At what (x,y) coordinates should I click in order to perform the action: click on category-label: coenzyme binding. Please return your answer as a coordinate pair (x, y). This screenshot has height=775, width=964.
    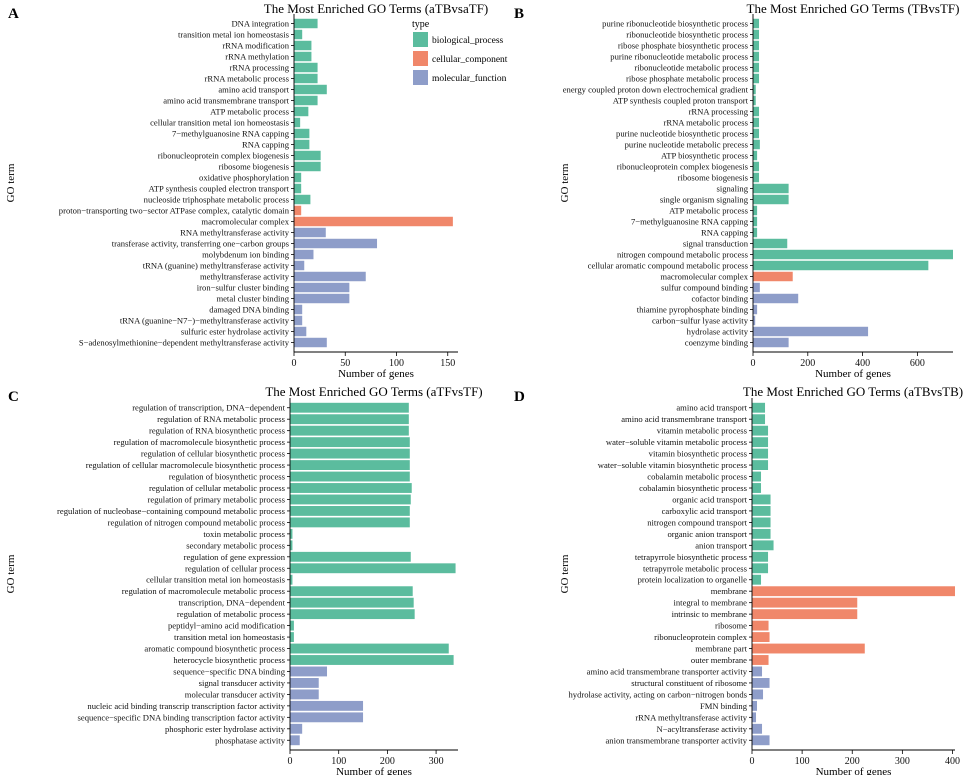
    Looking at the image, I should click on (717, 343).